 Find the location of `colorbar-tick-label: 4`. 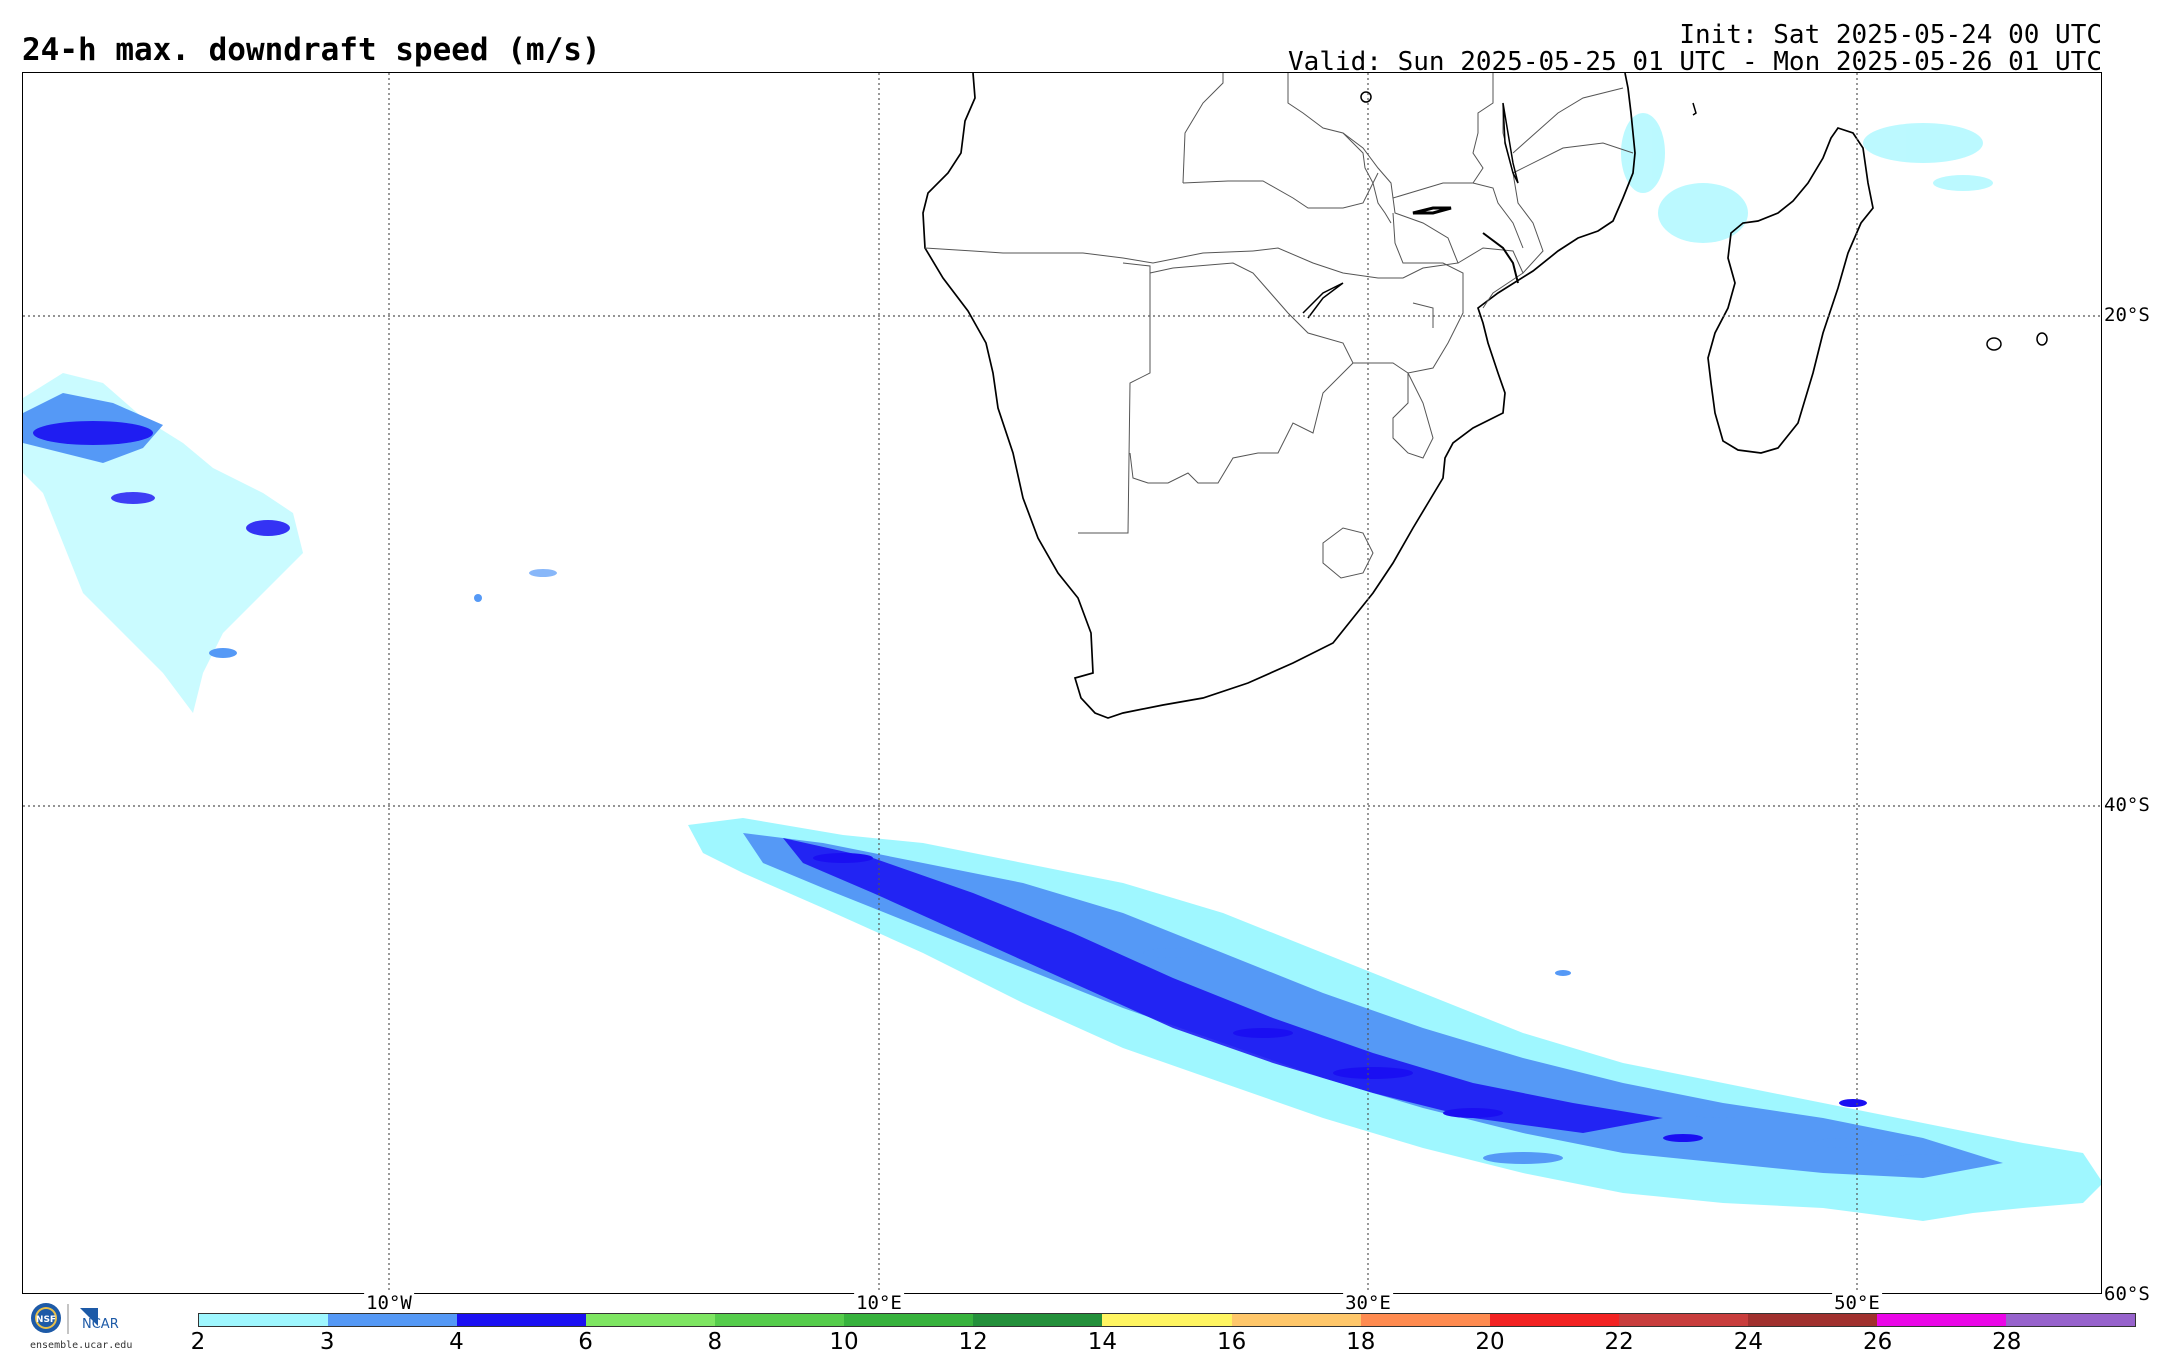

colorbar-tick-label: 4 is located at coordinates (456, 1342).